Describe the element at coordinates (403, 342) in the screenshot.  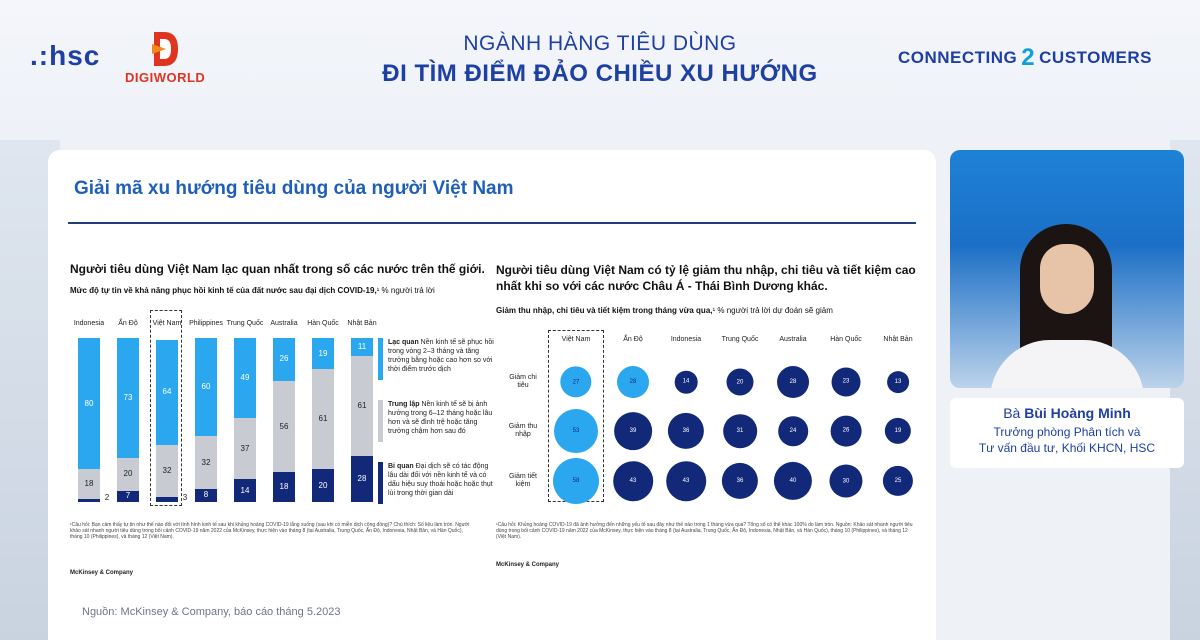
I see `legend-title: Lạc quan` at that location.